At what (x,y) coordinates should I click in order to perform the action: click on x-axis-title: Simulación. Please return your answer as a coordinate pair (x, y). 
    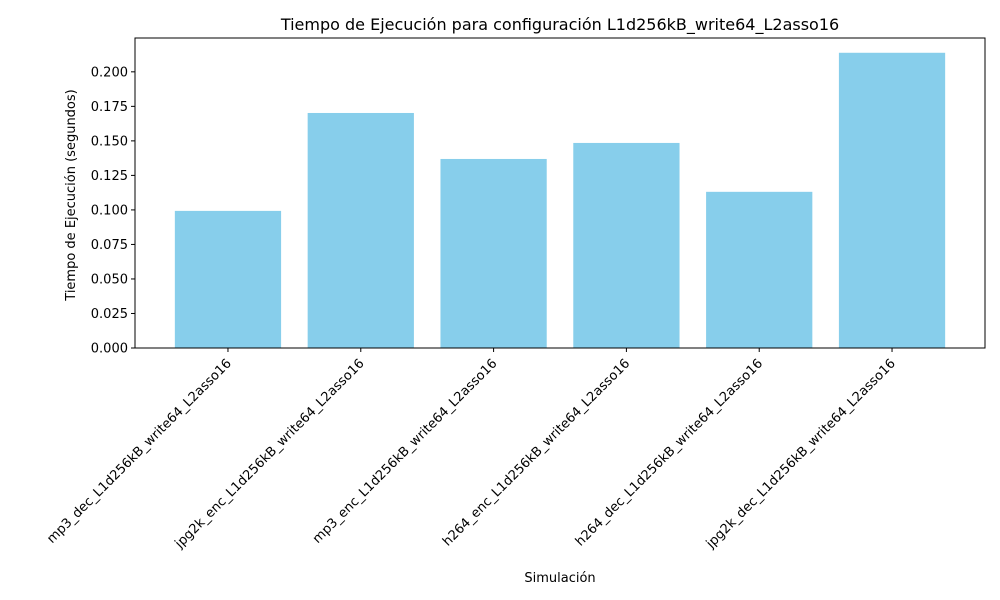
    Looking at the image, I should click on (559, 578).